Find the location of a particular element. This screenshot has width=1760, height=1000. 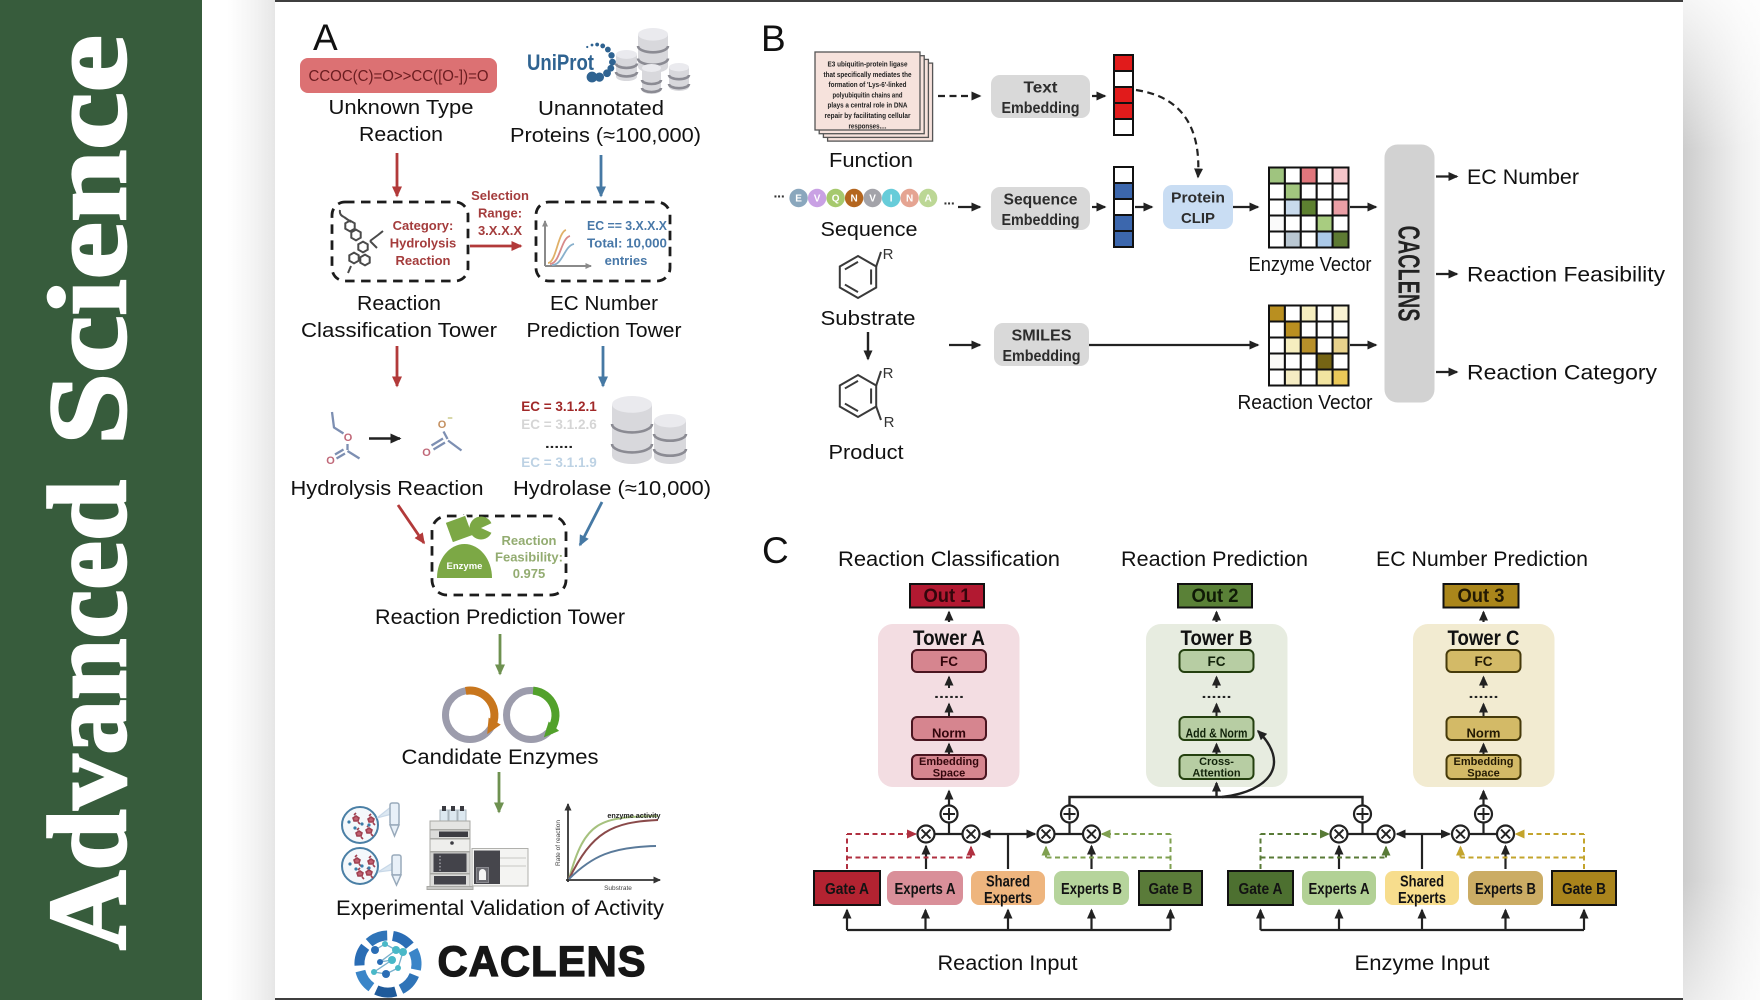

svg-text: Hydrolysis Reaction is located at coordinates (387, 488).